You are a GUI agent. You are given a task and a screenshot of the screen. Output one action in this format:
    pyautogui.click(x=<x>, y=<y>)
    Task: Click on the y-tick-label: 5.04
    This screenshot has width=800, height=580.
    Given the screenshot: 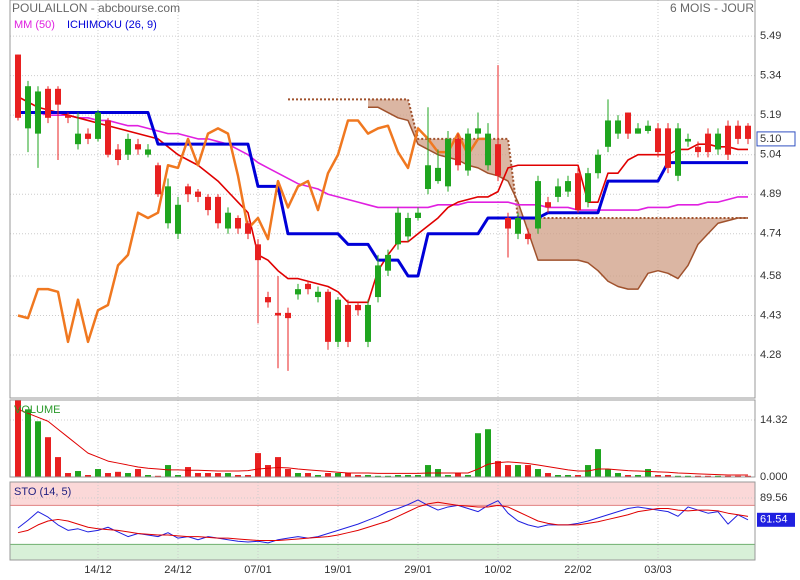 What is the action you would take?
    pyautogui.click(x=770, y=155)
    